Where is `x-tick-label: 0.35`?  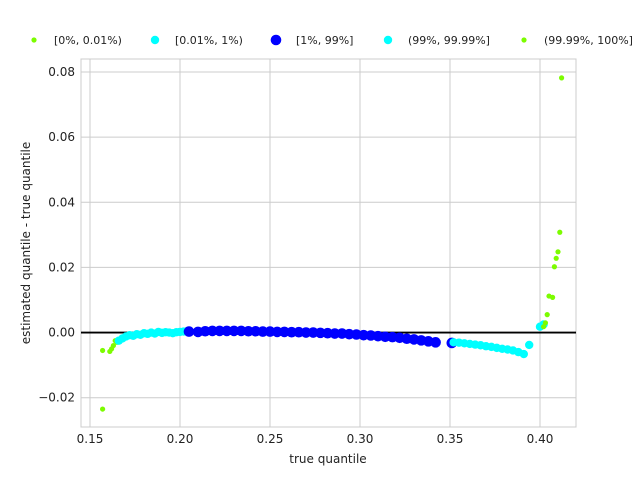
x-tick-label: 0.35 is located at coordinates (450, 439).